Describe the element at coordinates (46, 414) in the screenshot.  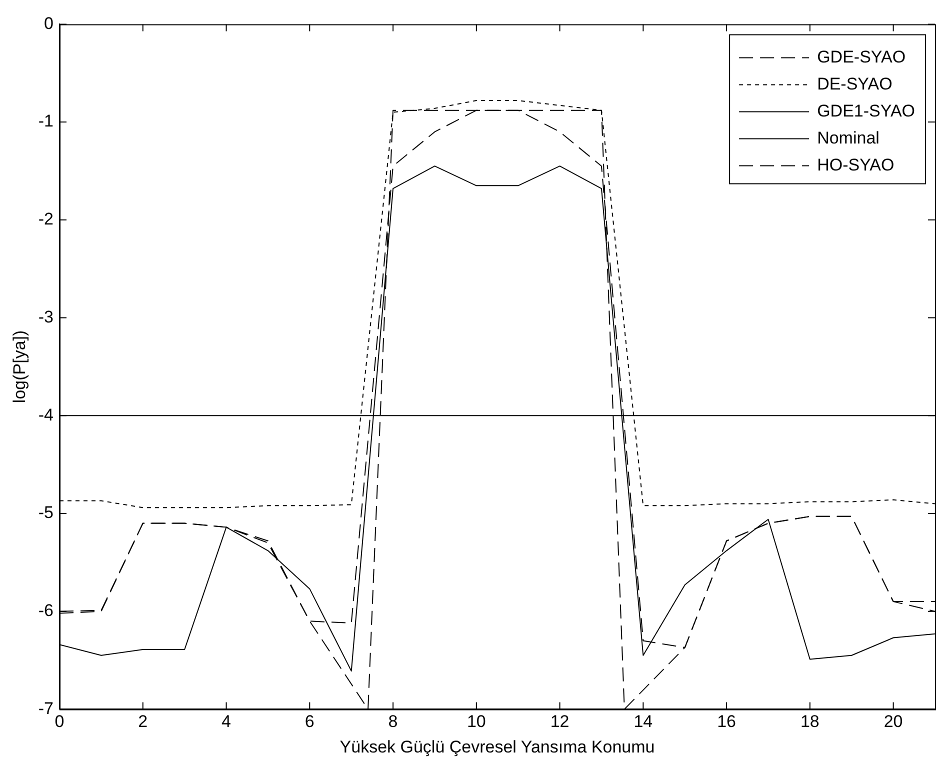
I see `y-tick-label: -4` at that location.